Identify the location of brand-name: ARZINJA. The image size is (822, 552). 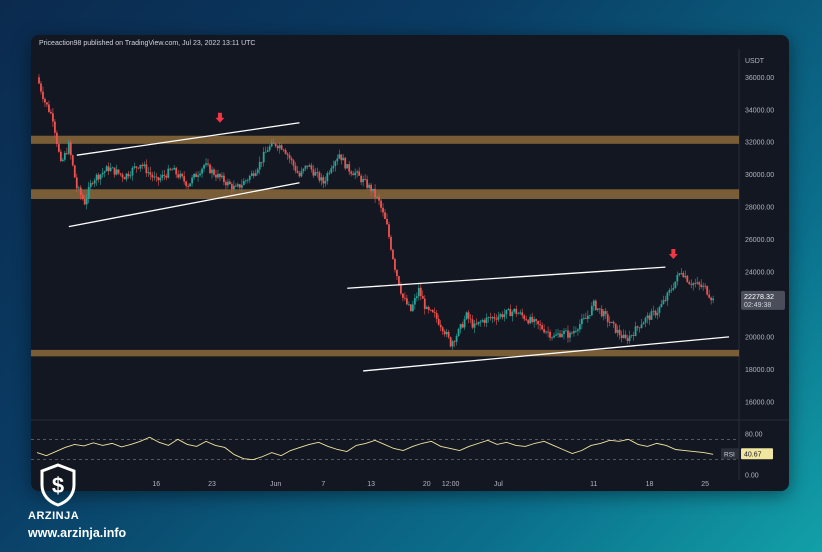
(54, 516).